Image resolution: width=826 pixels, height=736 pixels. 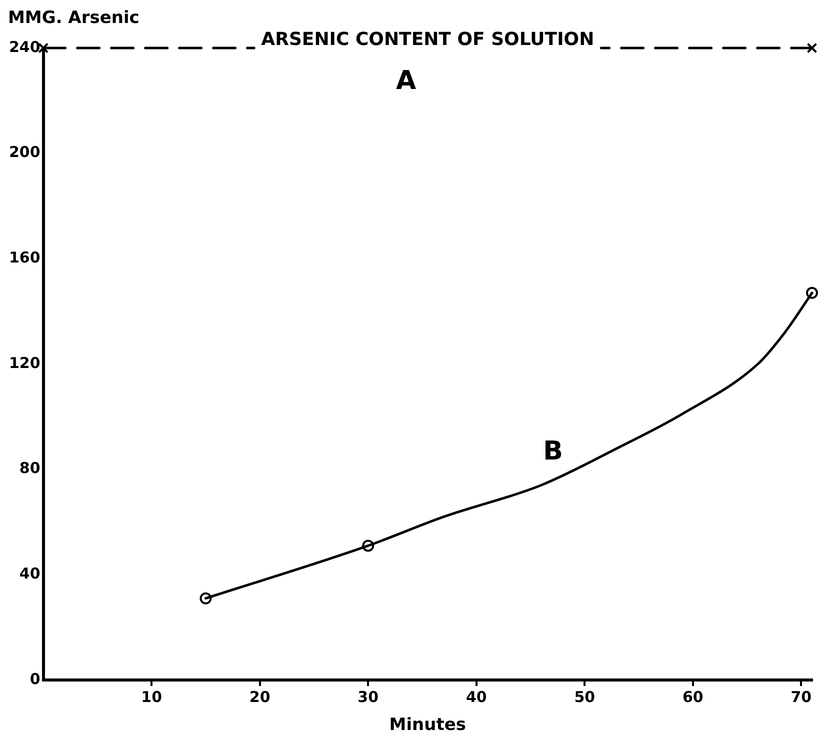 I want to click on x-tick-label: 20, so click(x=259, y=697).